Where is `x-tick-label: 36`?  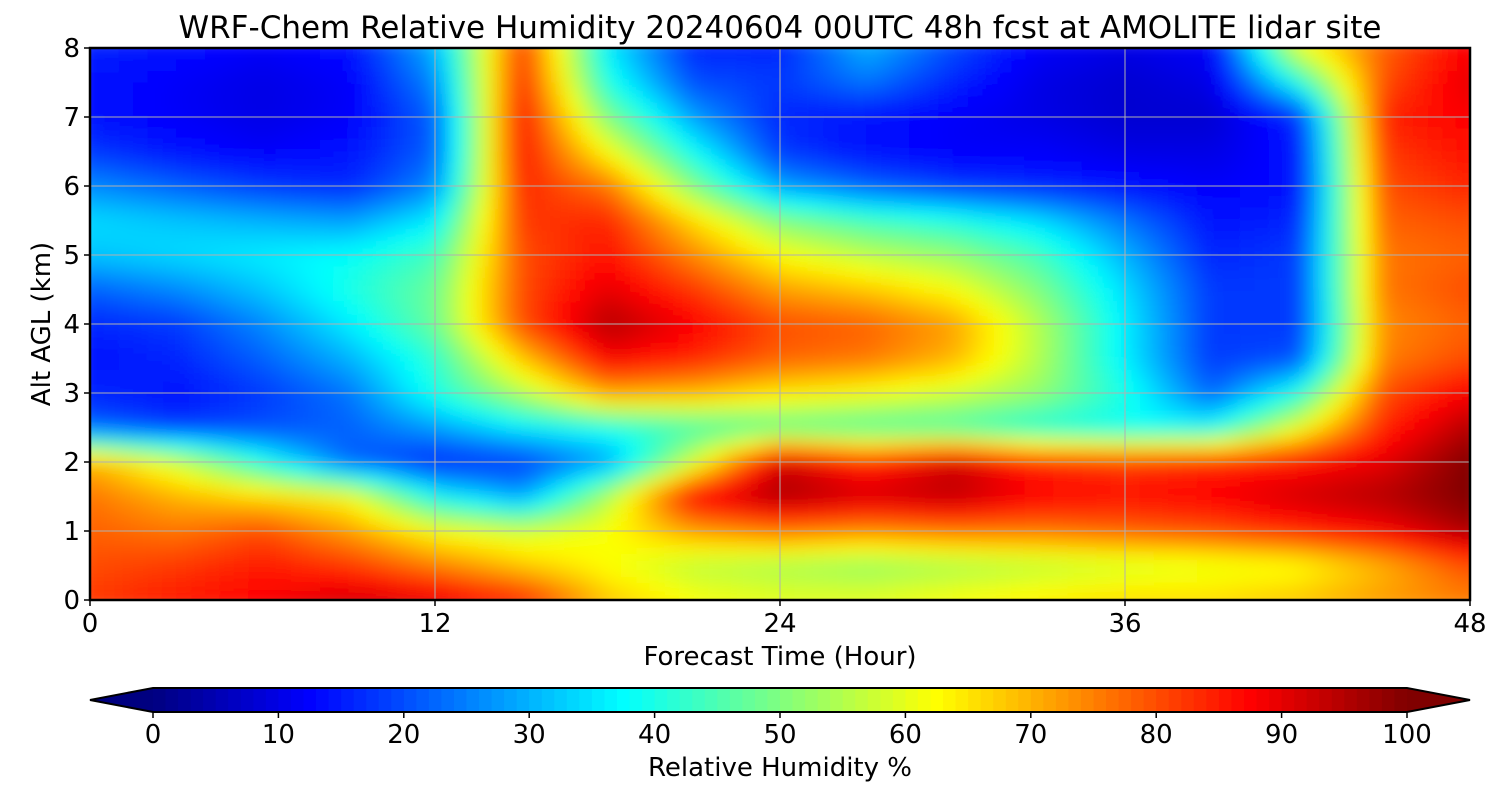 x-tick-label: 36 is located at coordinates (1124, 624).